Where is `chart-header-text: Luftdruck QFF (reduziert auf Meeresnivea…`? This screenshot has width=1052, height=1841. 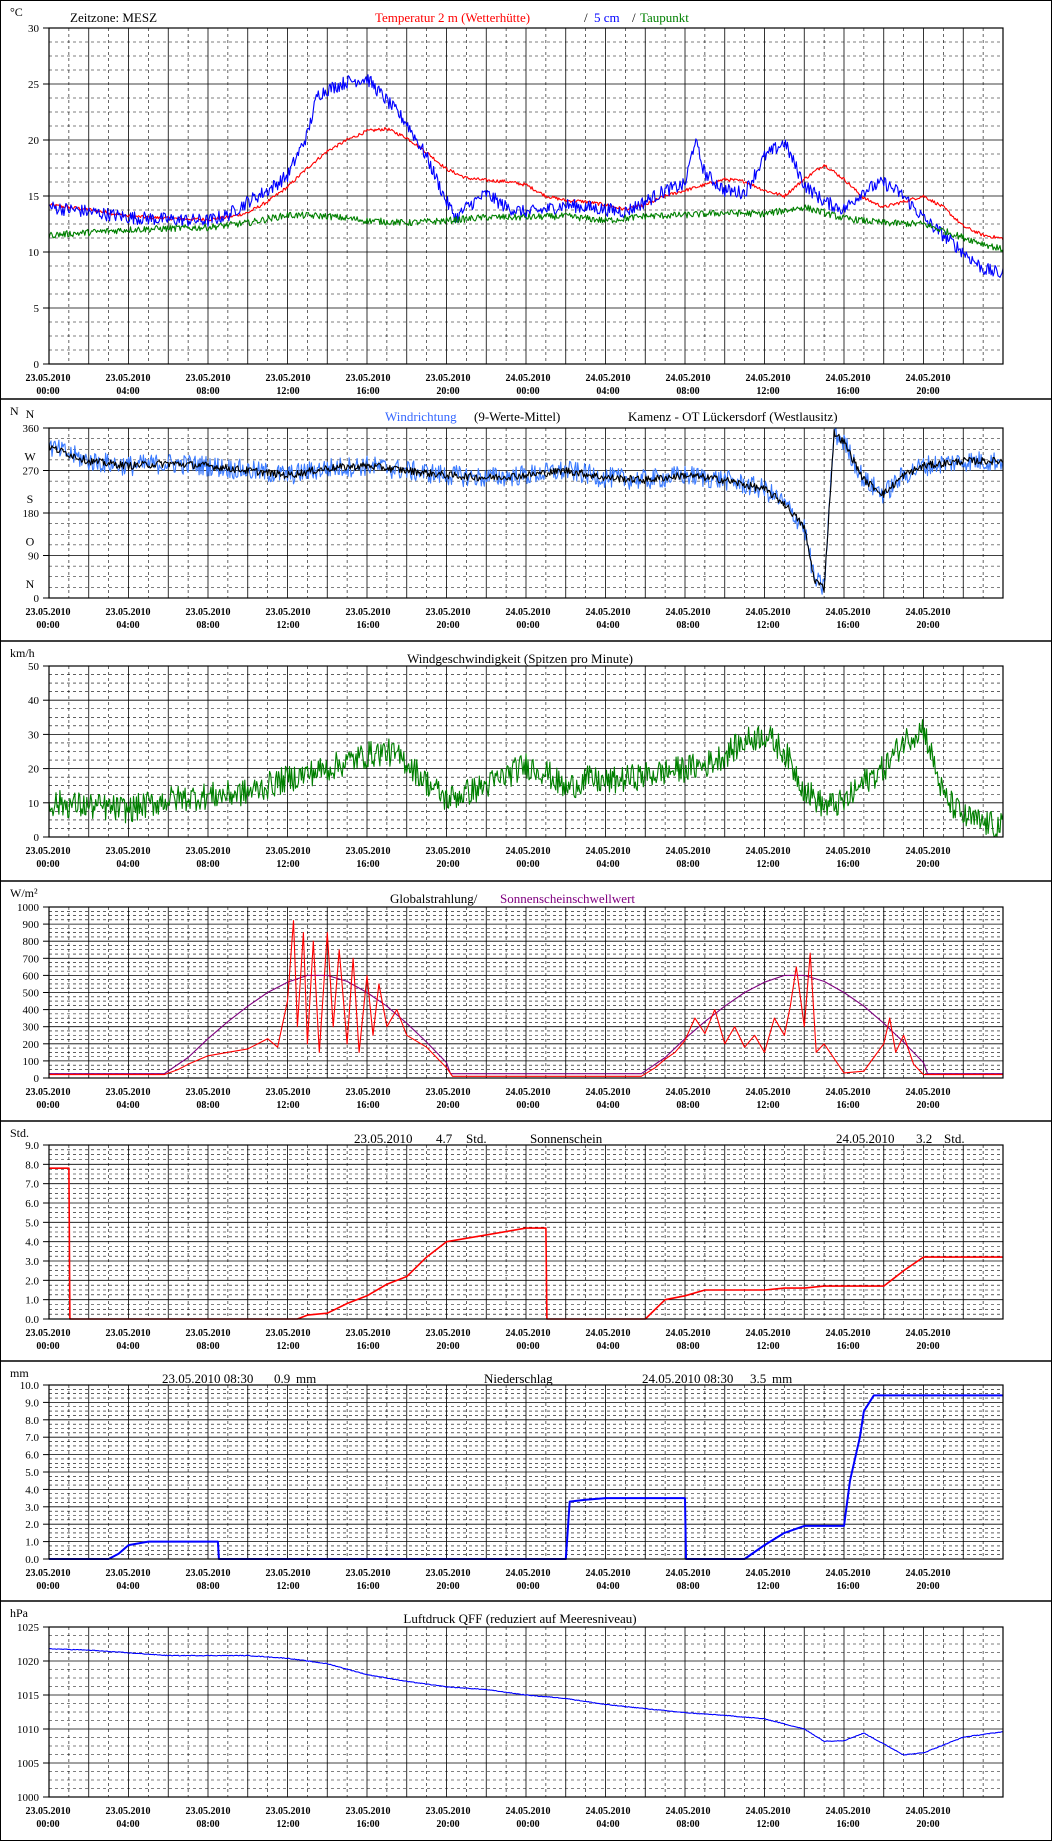
chart-header-text: Luftdruck QFF (reduziert auf Meeresnivea… is located at coordinates (519, 1618).